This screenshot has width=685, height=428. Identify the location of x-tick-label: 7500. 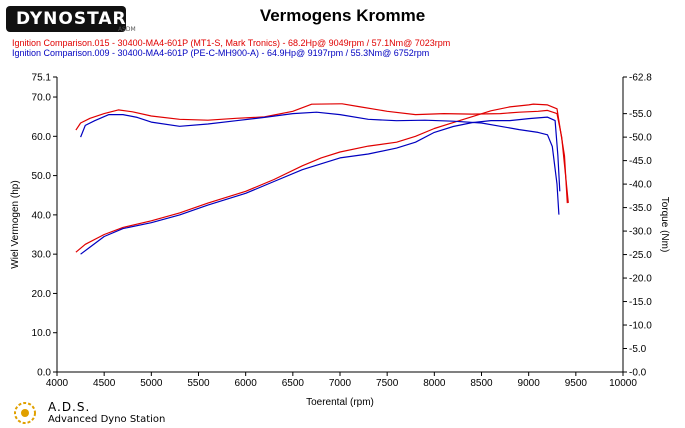
(387, 383).